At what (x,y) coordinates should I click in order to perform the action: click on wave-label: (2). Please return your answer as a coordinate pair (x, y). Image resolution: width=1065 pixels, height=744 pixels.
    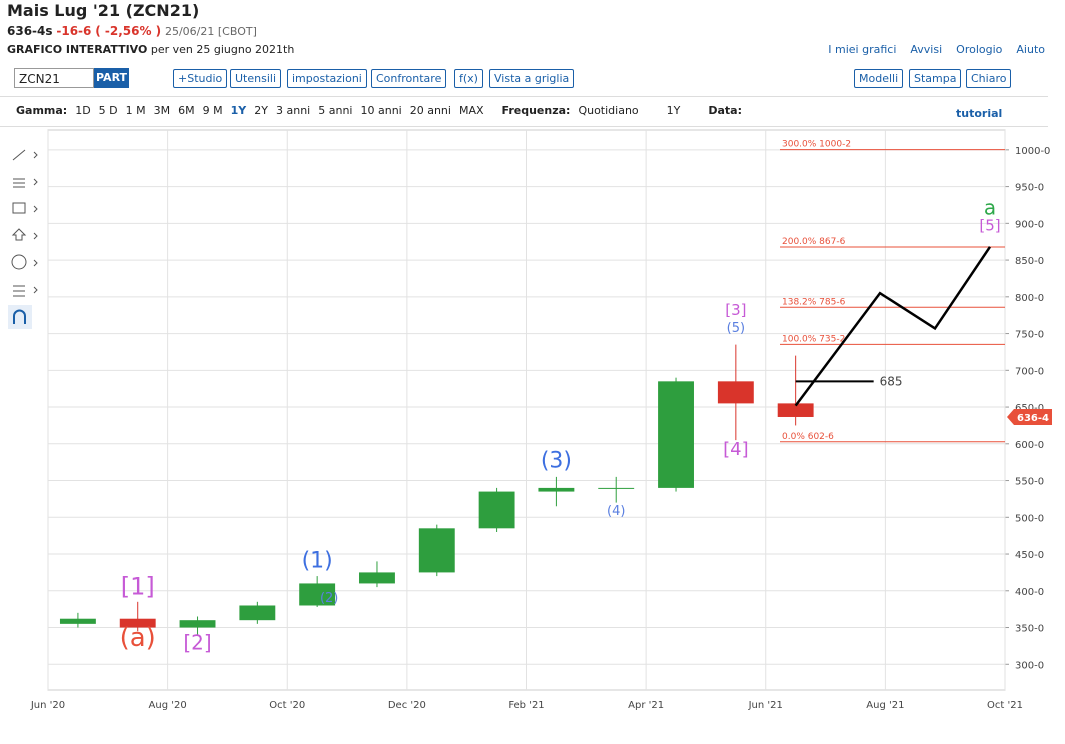
    Looking at the image, I should click on (329, 598).